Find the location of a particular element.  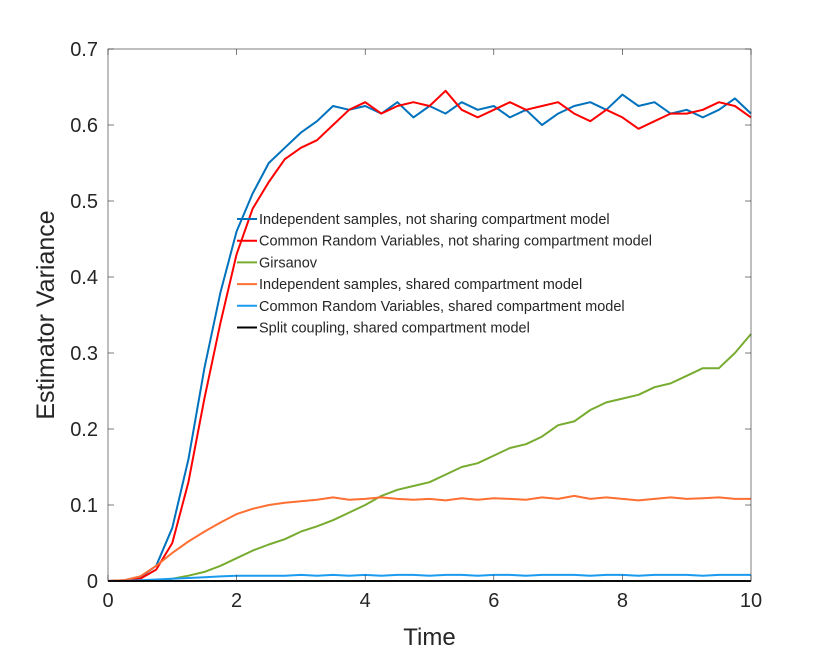

y-axis-label: Estimator Variance is located at coordinates (46, 314).